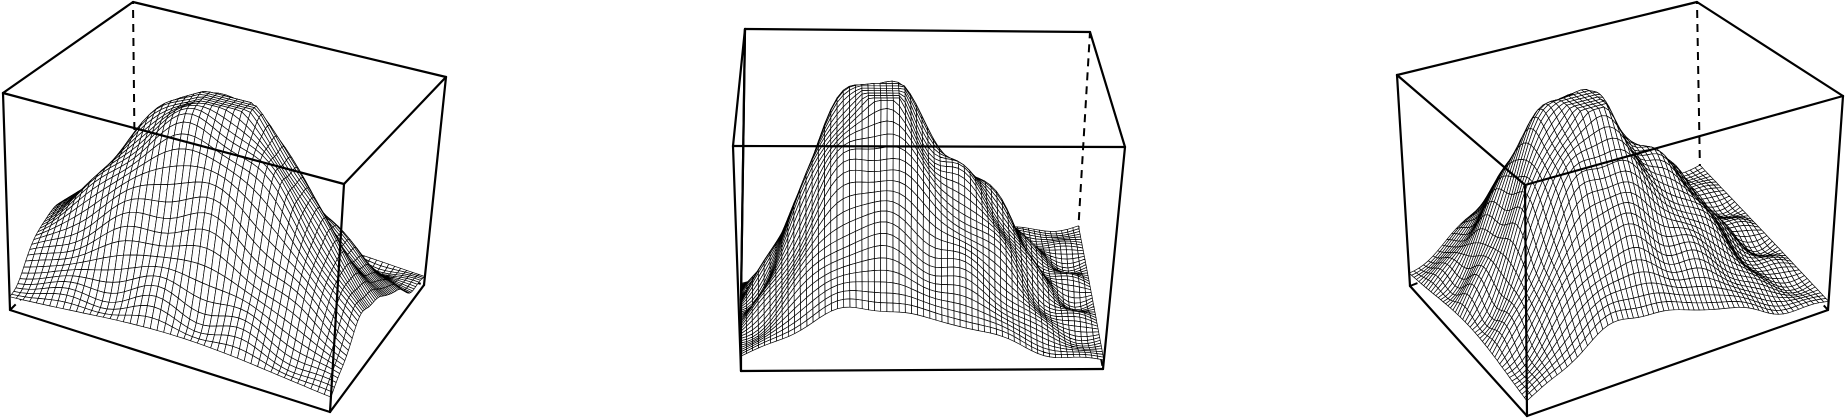 This screenshot has width=1847, height=418. I want to click on box-hidden-edge, so click(1084, 133).